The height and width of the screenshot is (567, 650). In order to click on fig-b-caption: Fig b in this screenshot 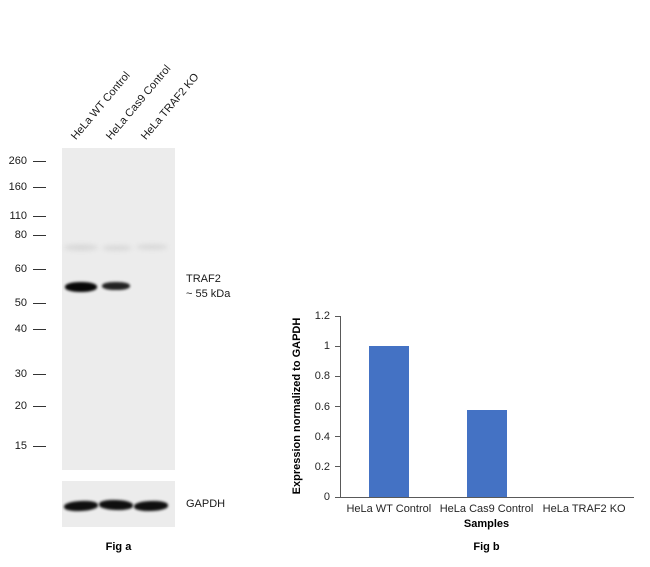, I will do `click(486, 547)`.